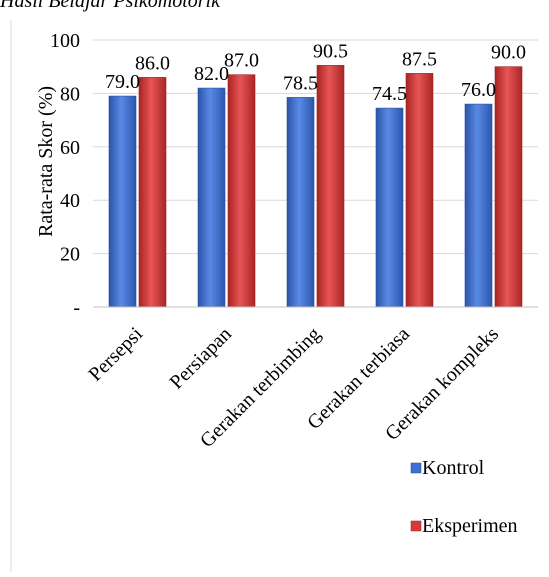 The image size is (549, 577). Describe the element at coordinates (211, 74) in the screenshot. I see `data-label: 82.0` at that location.